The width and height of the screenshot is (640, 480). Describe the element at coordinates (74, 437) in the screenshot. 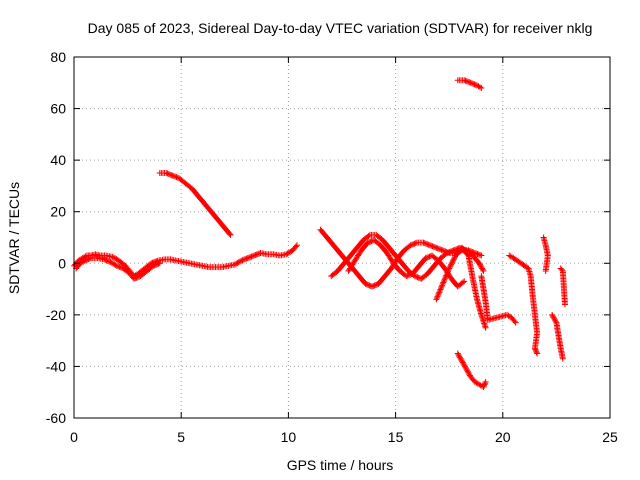

I see `x-tick-label: 0` at that location.